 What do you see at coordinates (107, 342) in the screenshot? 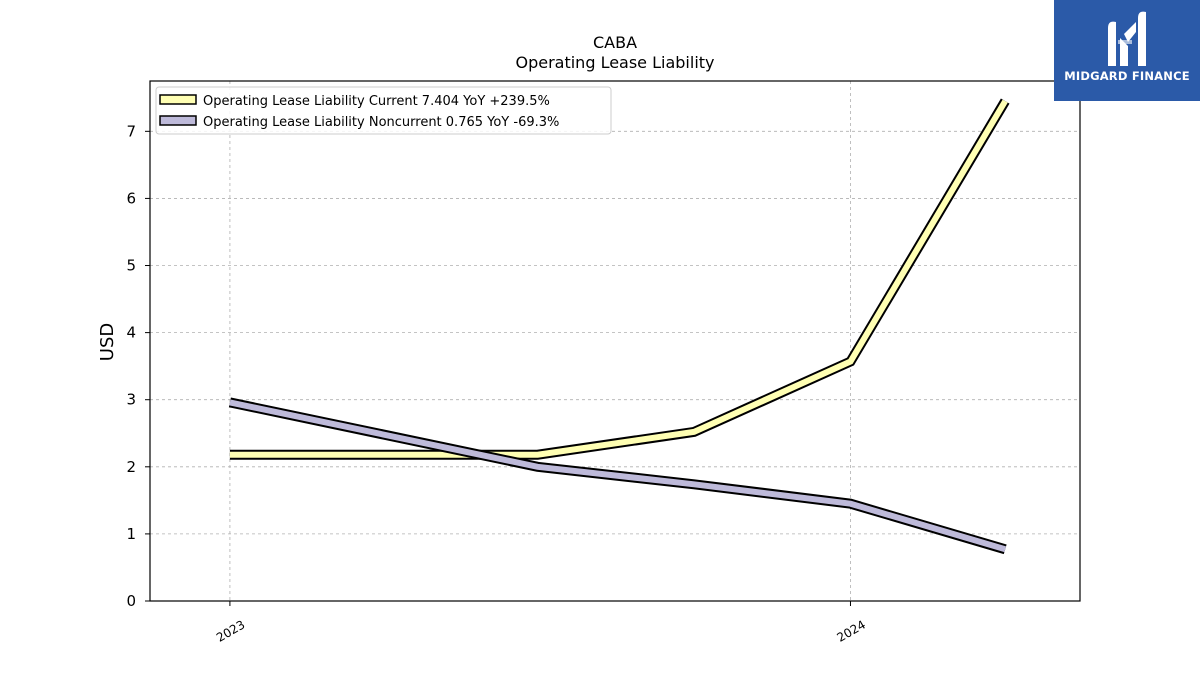
I see `y-axis-label: USD` at bounding box center [107, 342].